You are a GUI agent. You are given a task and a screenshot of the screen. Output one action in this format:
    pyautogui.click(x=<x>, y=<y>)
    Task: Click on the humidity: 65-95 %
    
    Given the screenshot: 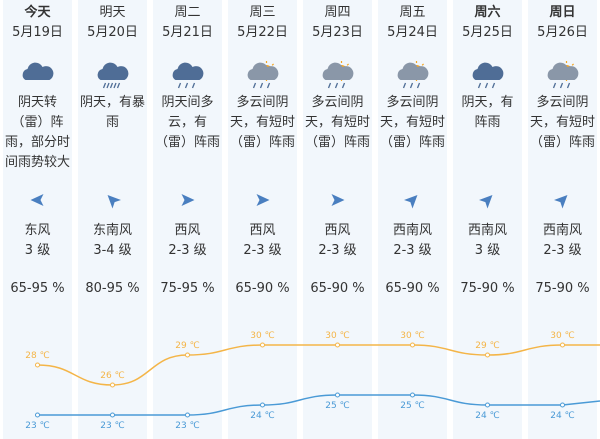 What is the action you would take?
    pyautogui.click(x=37, y=288)
    